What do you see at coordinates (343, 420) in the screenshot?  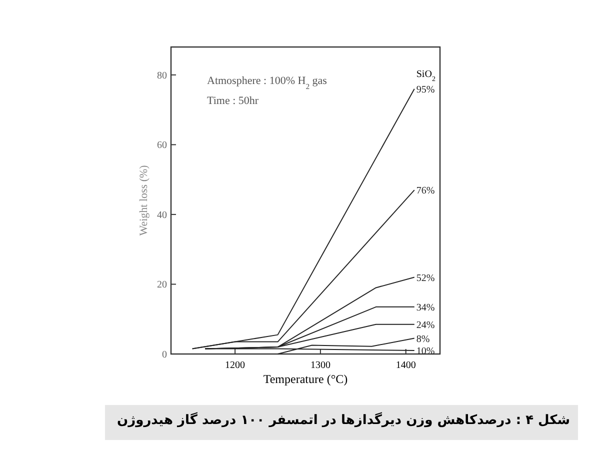 I see `text: شکل ۴ : درصدکاهش وزن دیرگدازها در اتمسفر ۱۰۰ درصد گاز هیدروژن` at bounding box center [343, 420].